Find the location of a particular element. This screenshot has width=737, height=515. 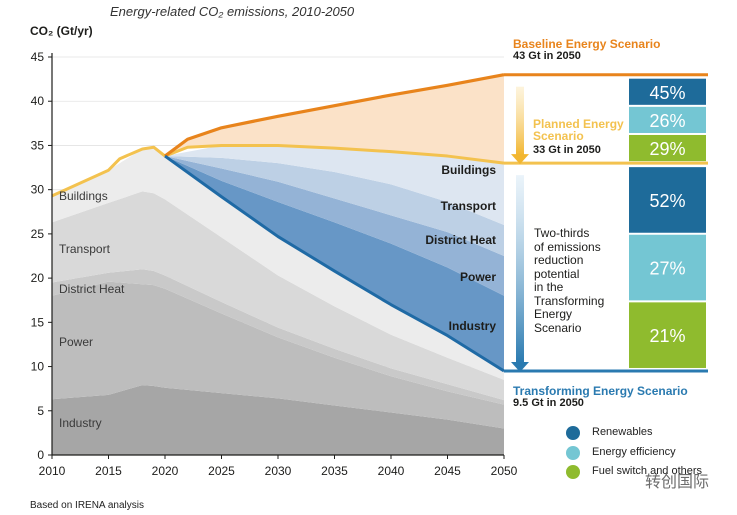

baseline-to-planned-percent-fuel-switch-and-others: 29% is located at coordinates (667, 149).